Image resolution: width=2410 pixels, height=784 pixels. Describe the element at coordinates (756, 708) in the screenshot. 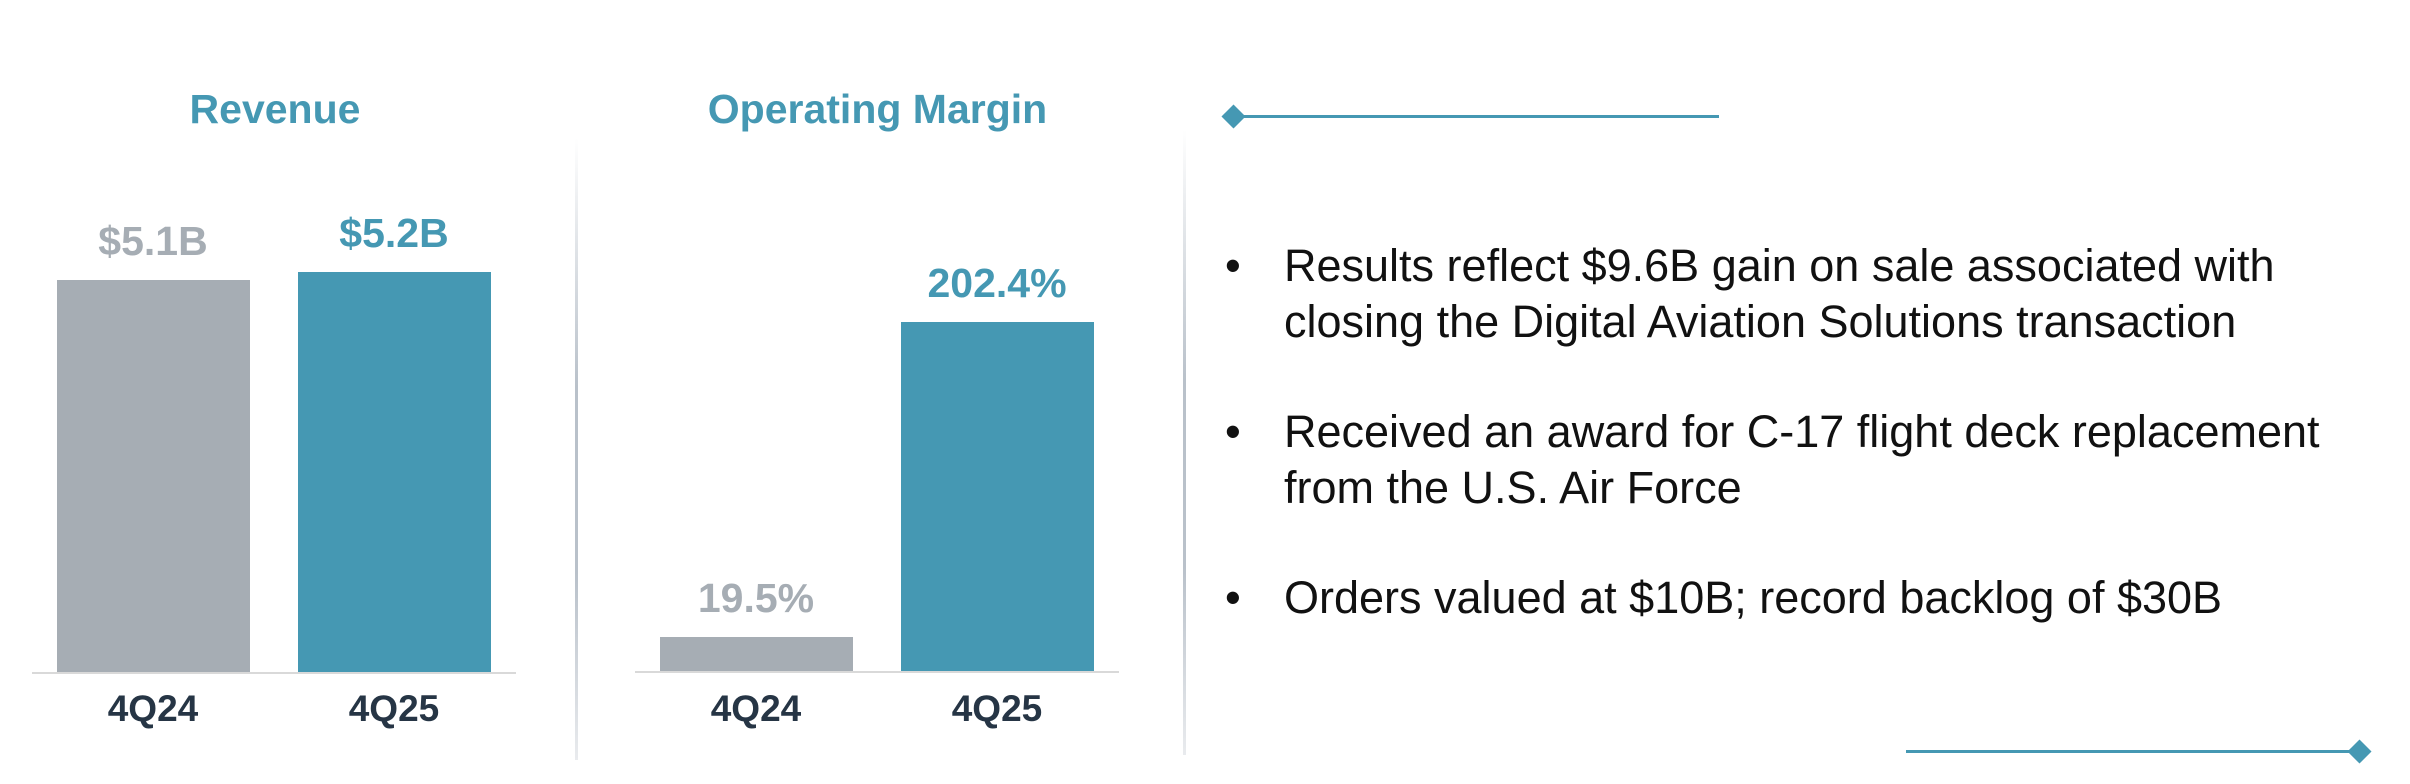

I see `operating-margin-category-label-4q24: 4Q24` at that location.